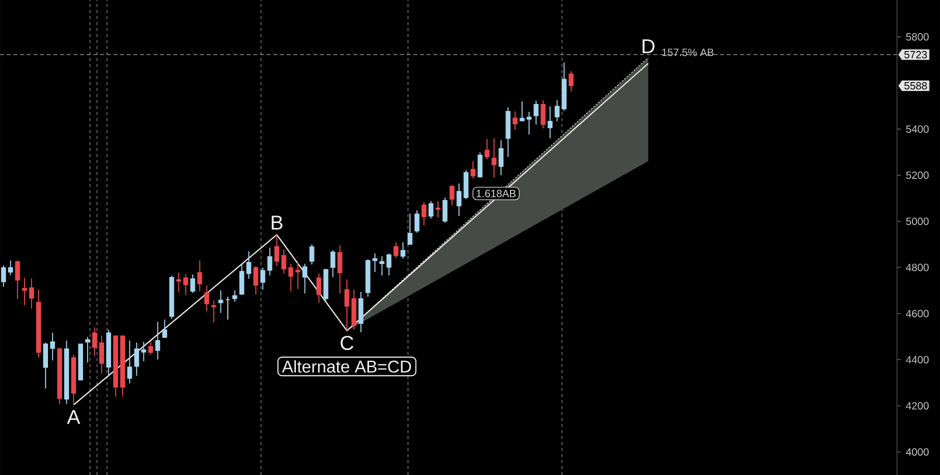 The width and height of the screenshot is (940, 475). What do you see at coordinates (917, 314) in the screenshot?
I see `y-tick-label: 4600` at bounding box center [917, 314].